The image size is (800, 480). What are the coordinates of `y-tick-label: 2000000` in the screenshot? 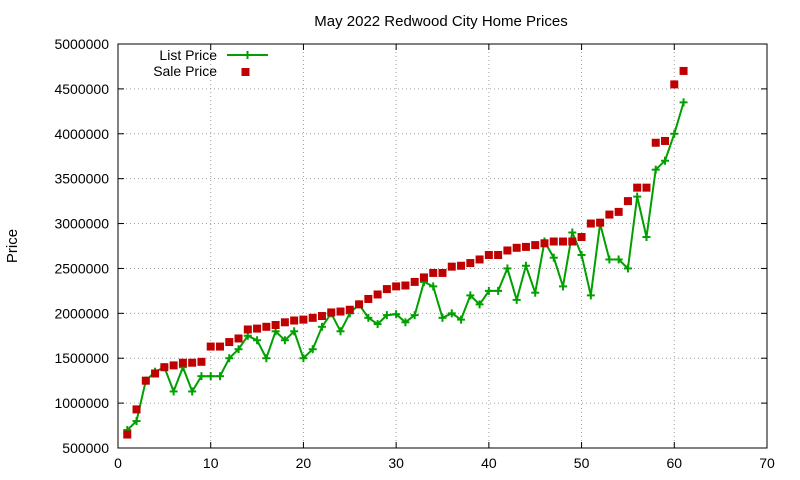 It's located at (81, 313).